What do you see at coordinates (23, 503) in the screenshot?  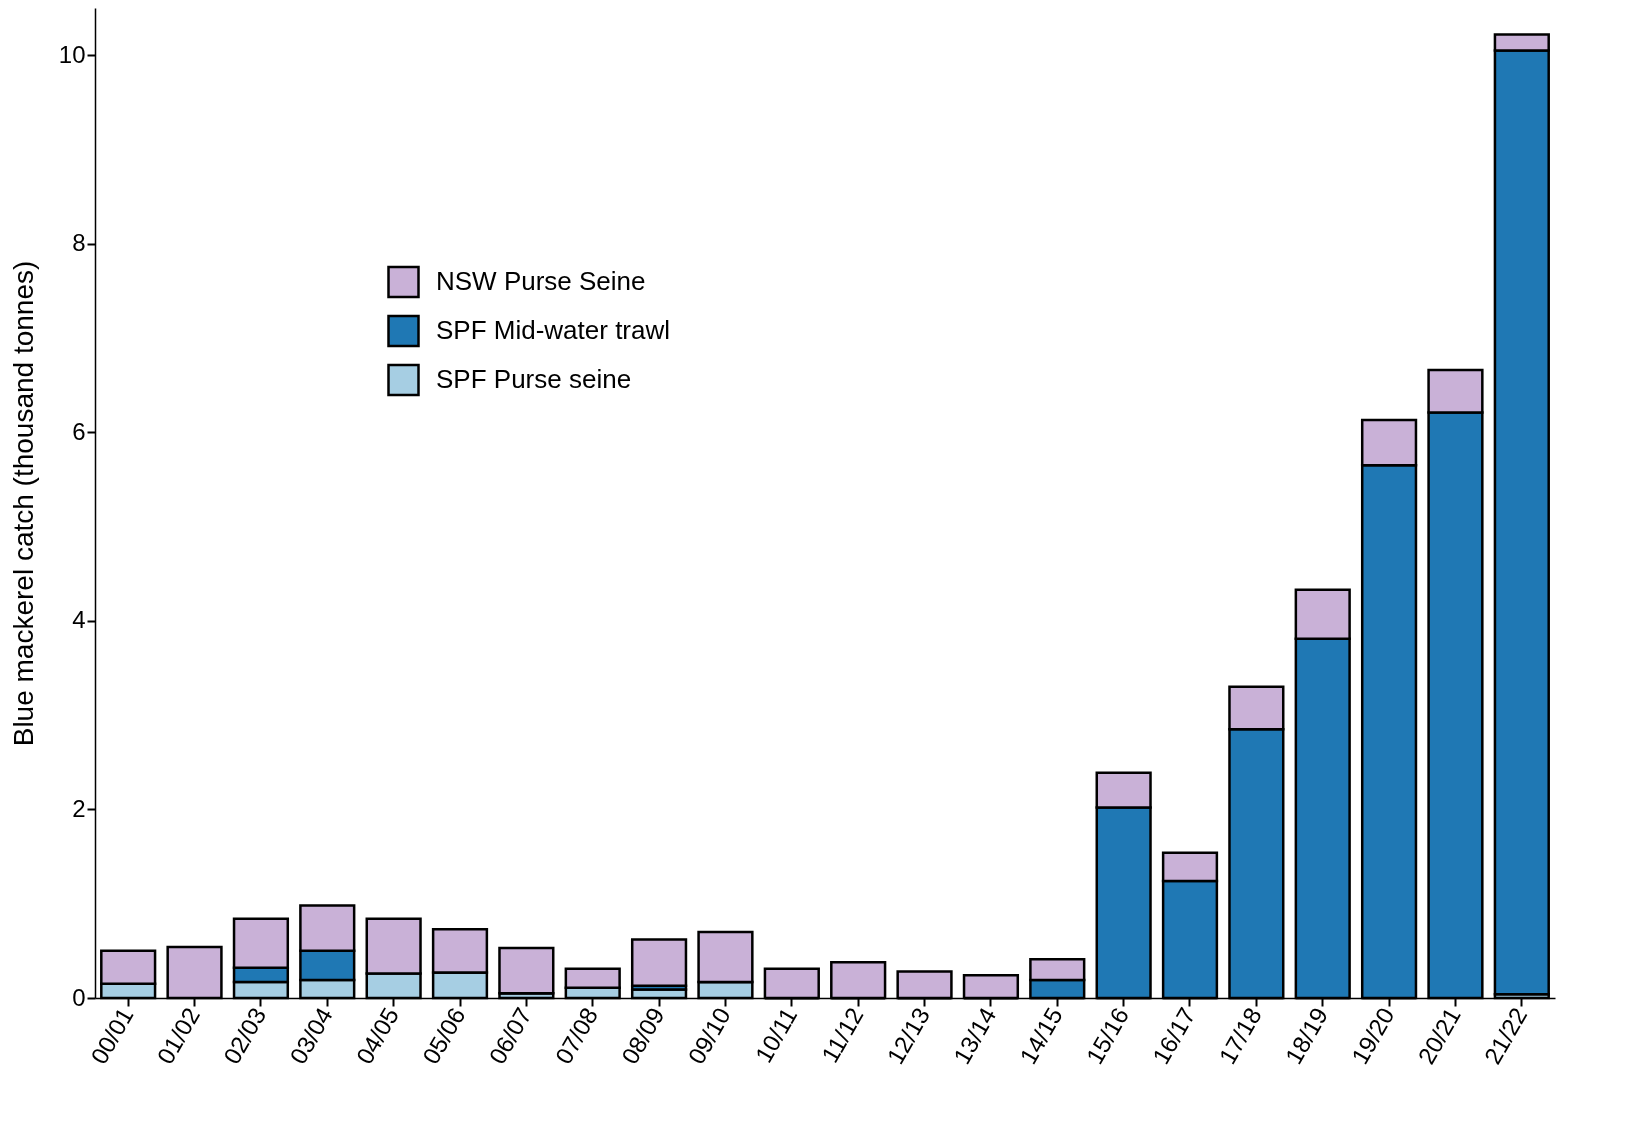 I see `y-axis-title: Blue mackerel catch (thousand tonnes)` at bounding box center [23, 503].